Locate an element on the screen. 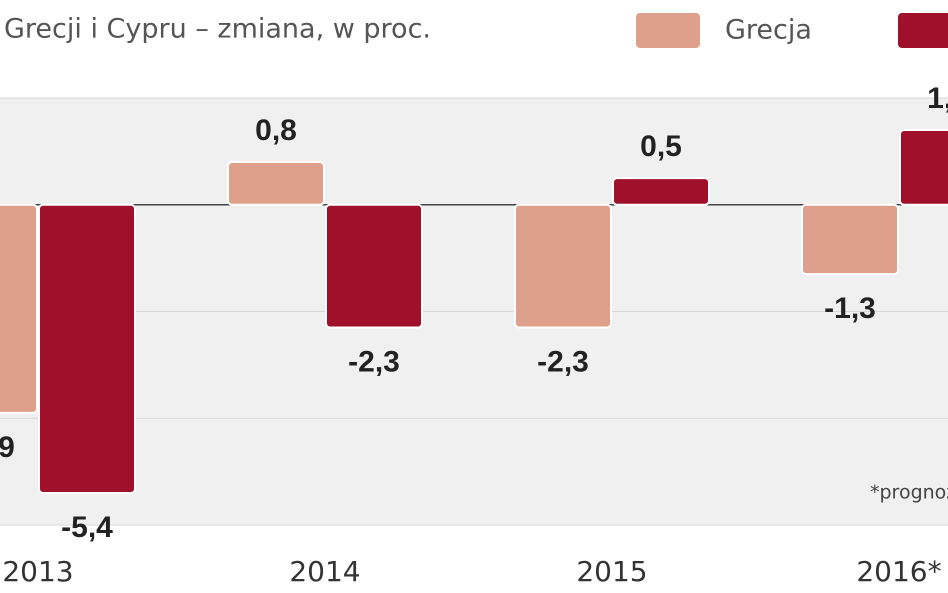 This screenshot has height=593, width=948. x-tick-label: 2016* is located at coordinates (898, 571).